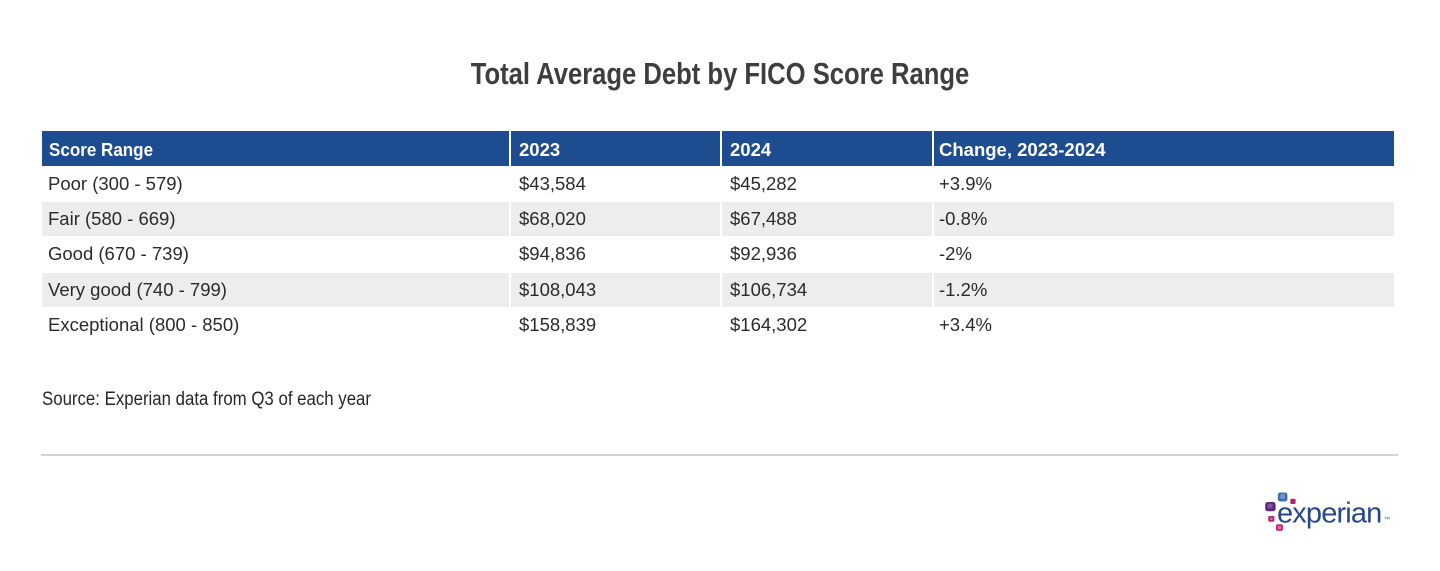 This screenshot has width=1440, height=571. What do you see at coordinates (1387, 519) in the screenshot?
I see `svg-text: ™` at bounding box center [1387, 519].